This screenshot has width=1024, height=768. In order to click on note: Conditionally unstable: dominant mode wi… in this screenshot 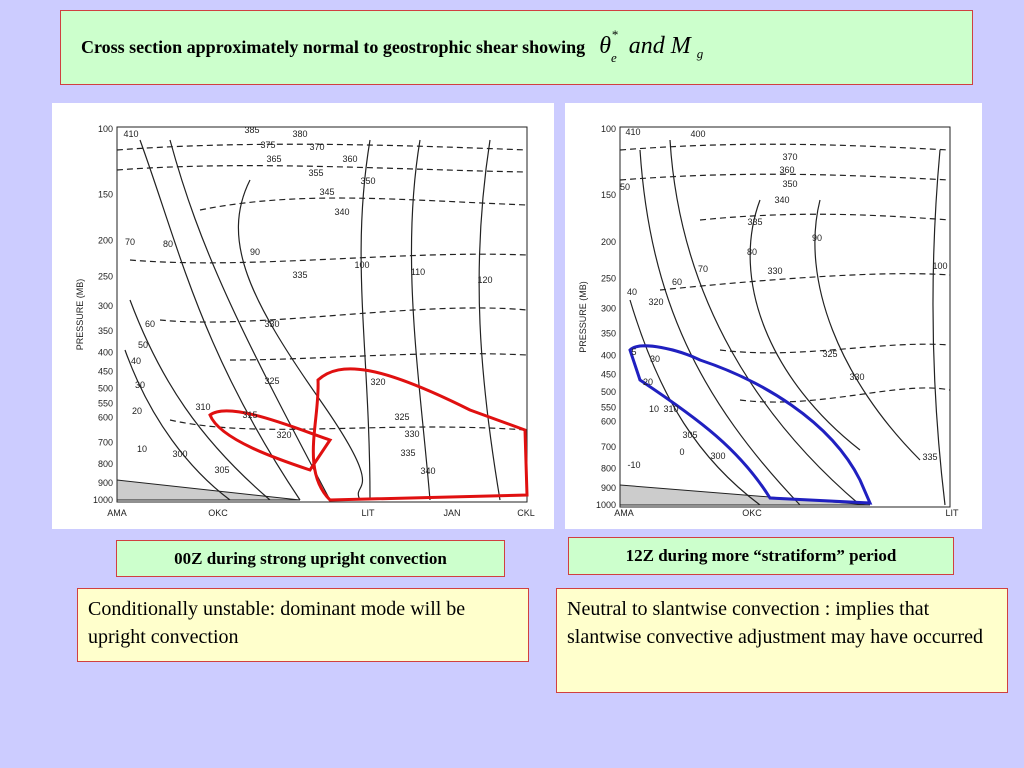, I will do `click(277, 623)`.